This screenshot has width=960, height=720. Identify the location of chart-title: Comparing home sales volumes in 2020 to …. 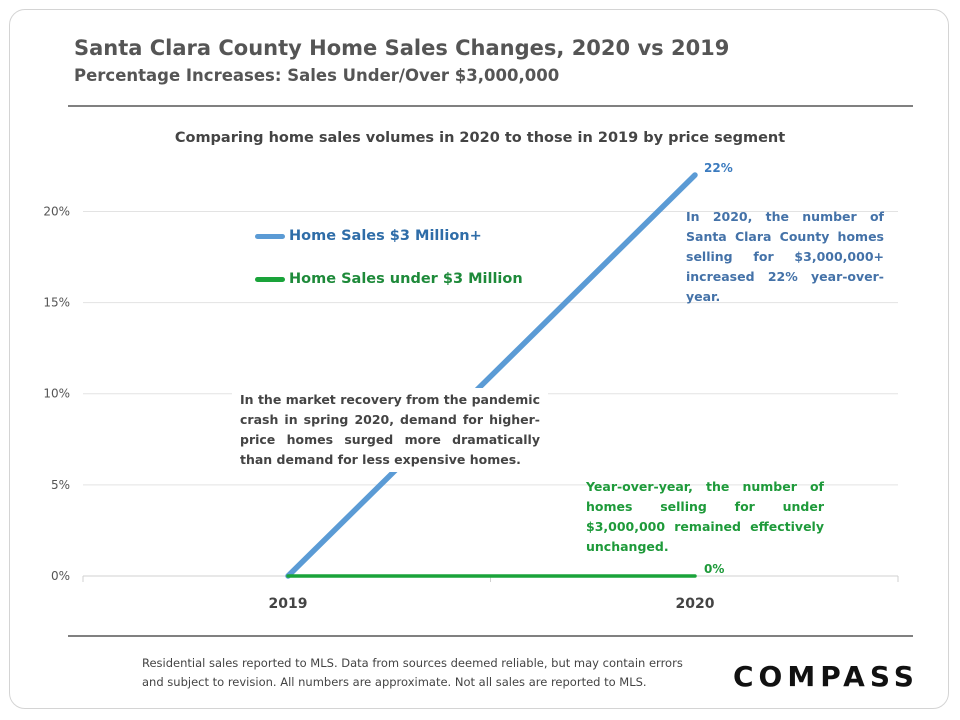
(480, 138).